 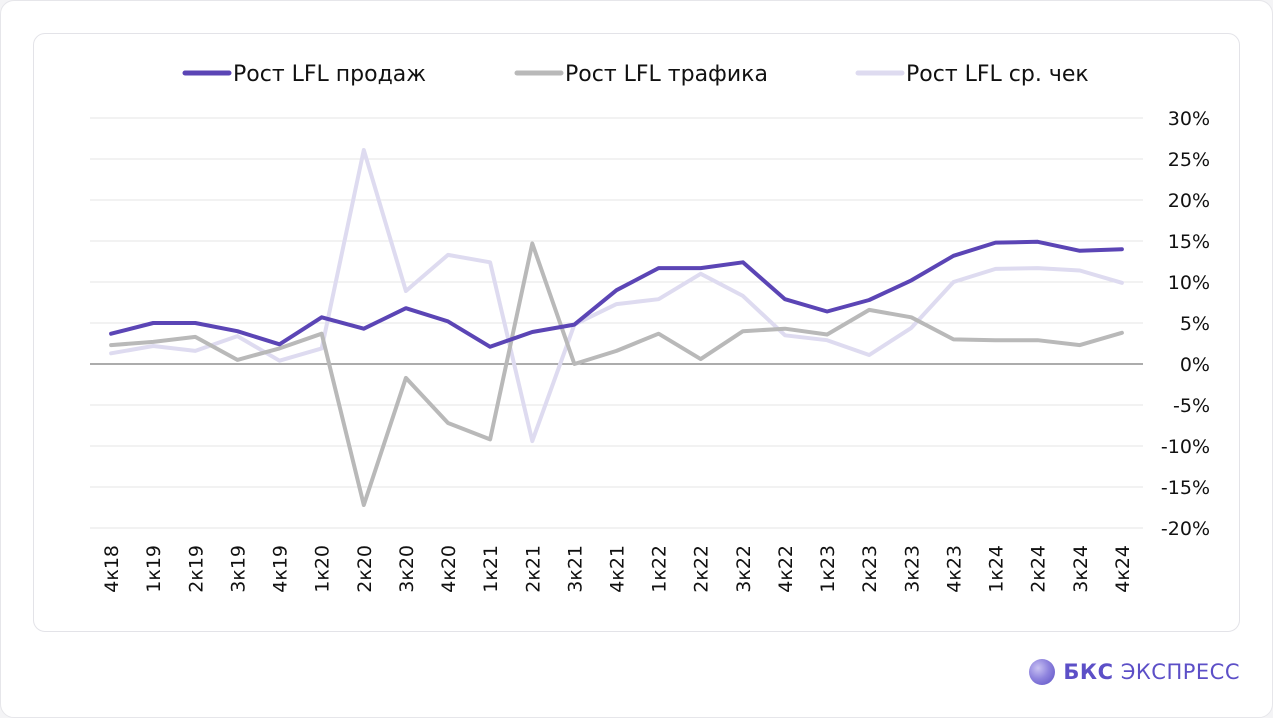 I want to click on x-tick-label: 1к21, so click(x=491, y=569).